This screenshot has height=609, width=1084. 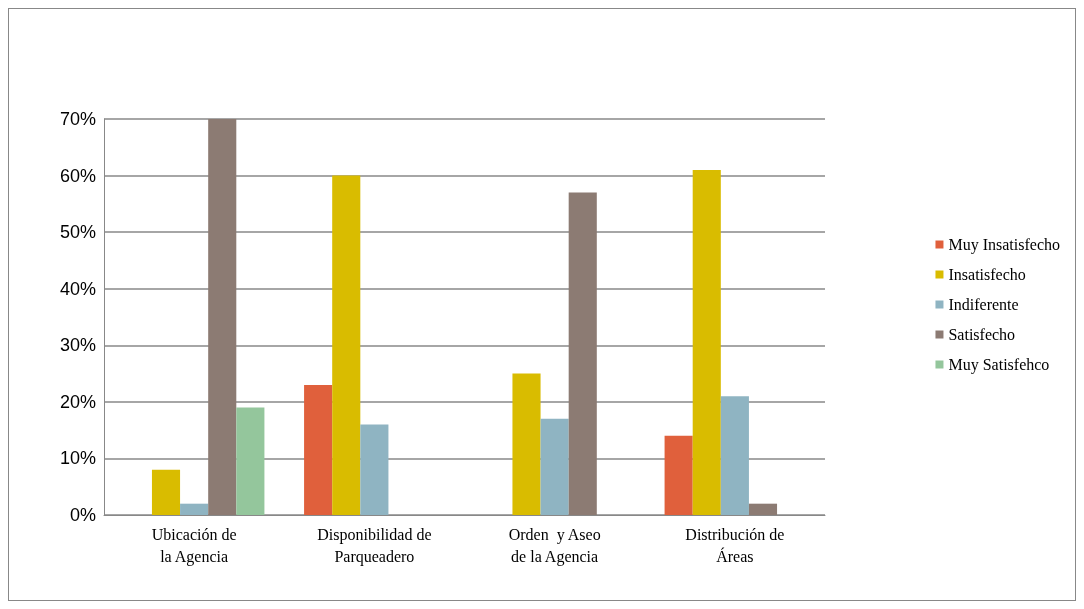 What do you see at coordinates (82, 515) in the screenshot?
I see `y-tick-label: 0%` at bounding box center [82, 515].